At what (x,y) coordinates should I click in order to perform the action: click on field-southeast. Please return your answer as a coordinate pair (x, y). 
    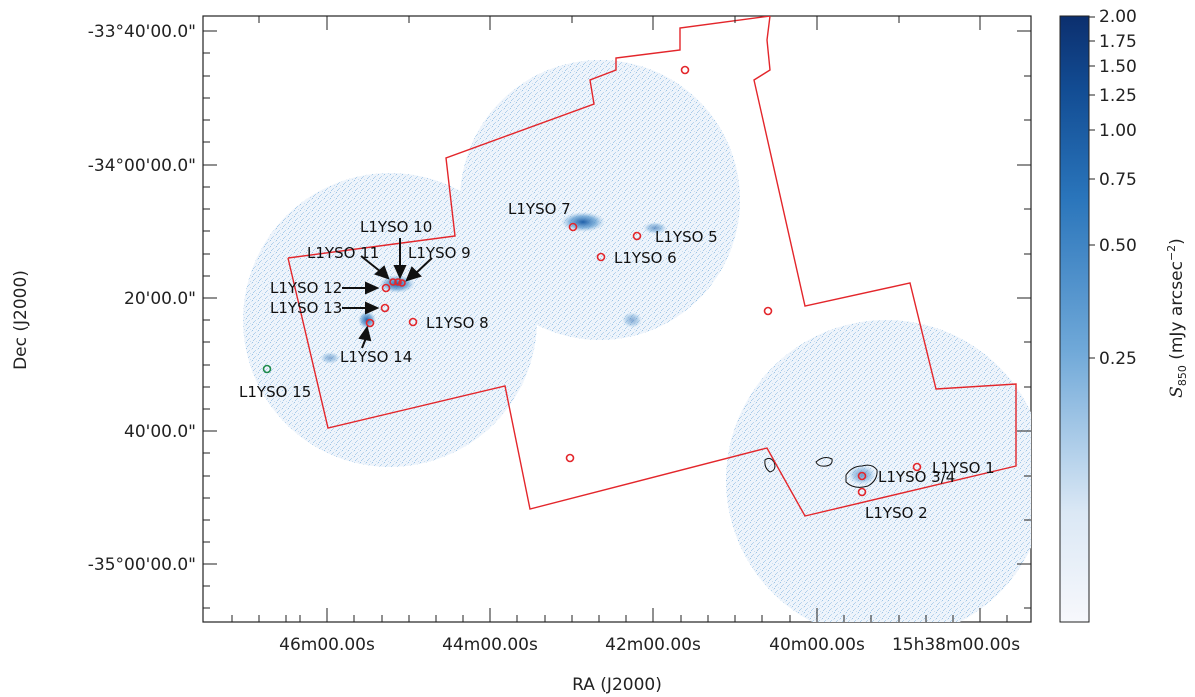
    Looking at the image, I should click on (878, 471).